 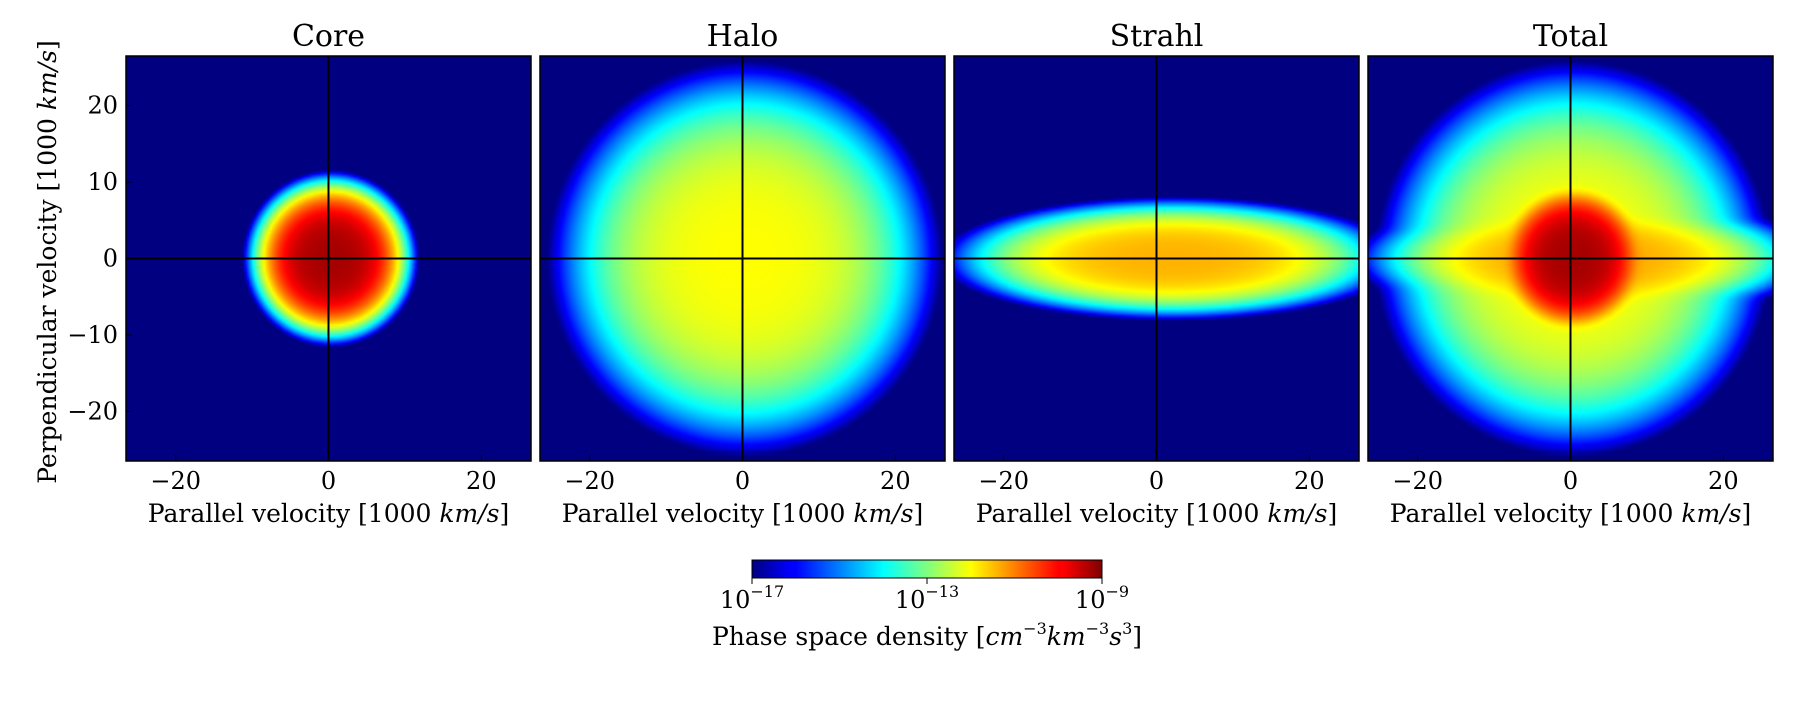 I want to click on y-tick-label: 20, so click(x=102, y=106).